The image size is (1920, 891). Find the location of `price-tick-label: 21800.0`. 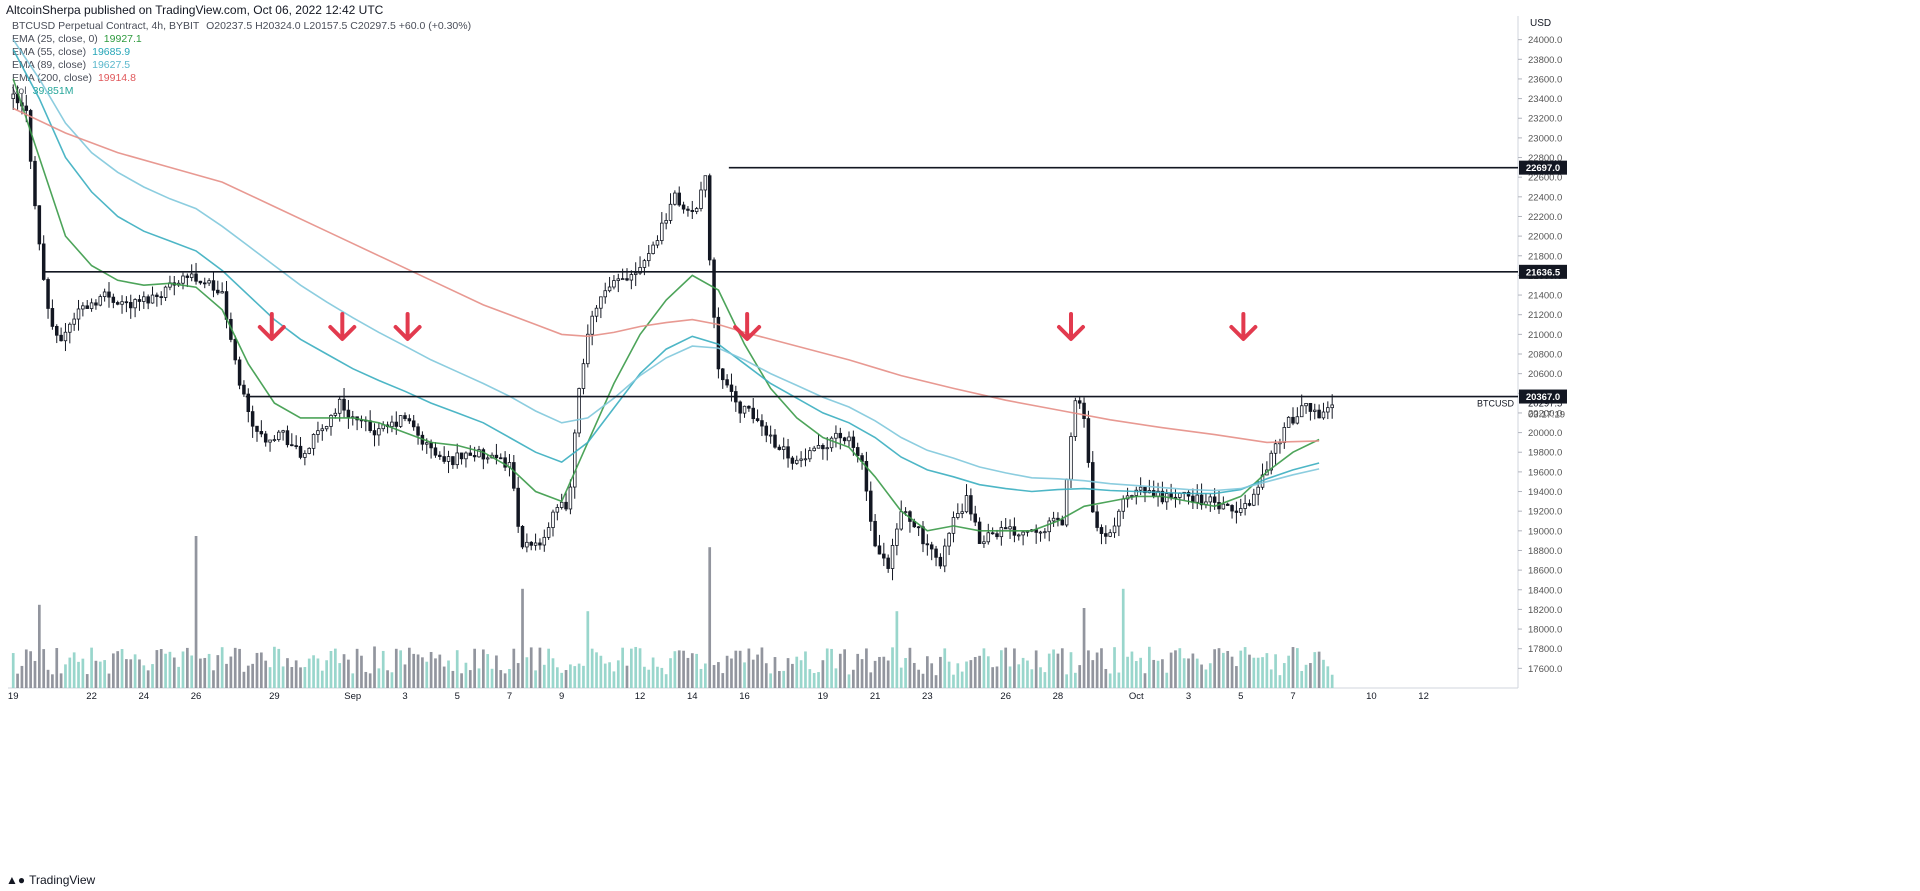

price-tick-label: 21800.0 is located at coordinates (1545, 256).